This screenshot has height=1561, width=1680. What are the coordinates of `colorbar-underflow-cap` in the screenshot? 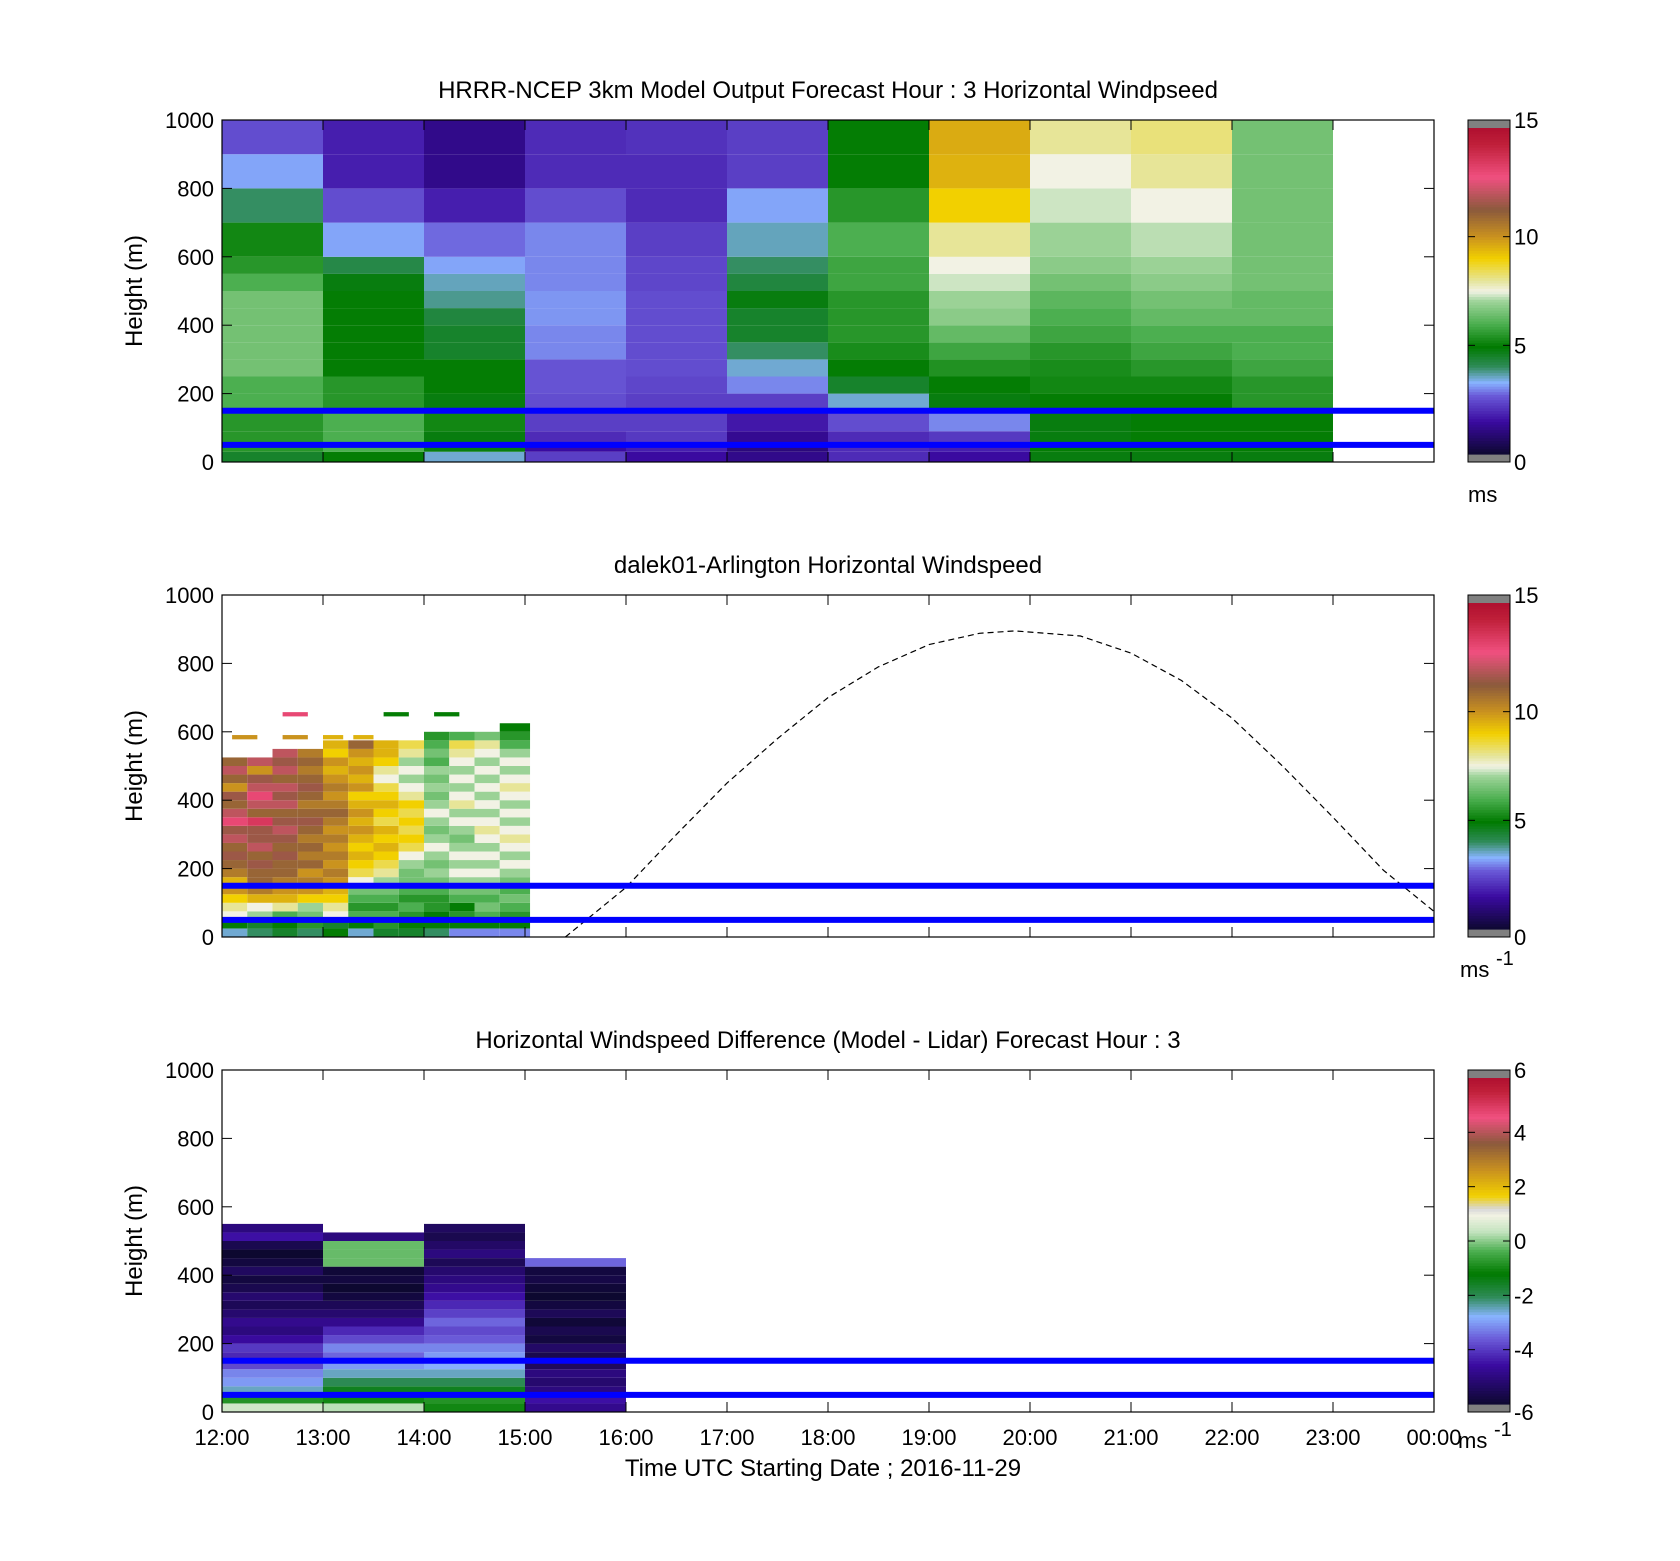 It's located at (1489, 1408).